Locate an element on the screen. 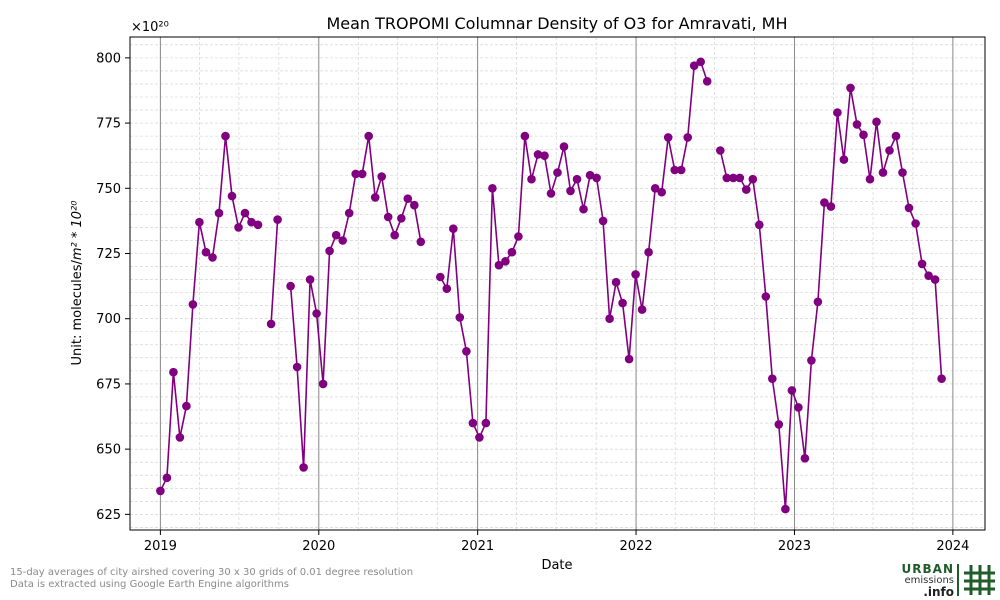 The width and height of the screenshot is (1000, 600). y-axis-ticks: 625 650 675 700 725 750 775 800 is located at coordinates (113, 287).